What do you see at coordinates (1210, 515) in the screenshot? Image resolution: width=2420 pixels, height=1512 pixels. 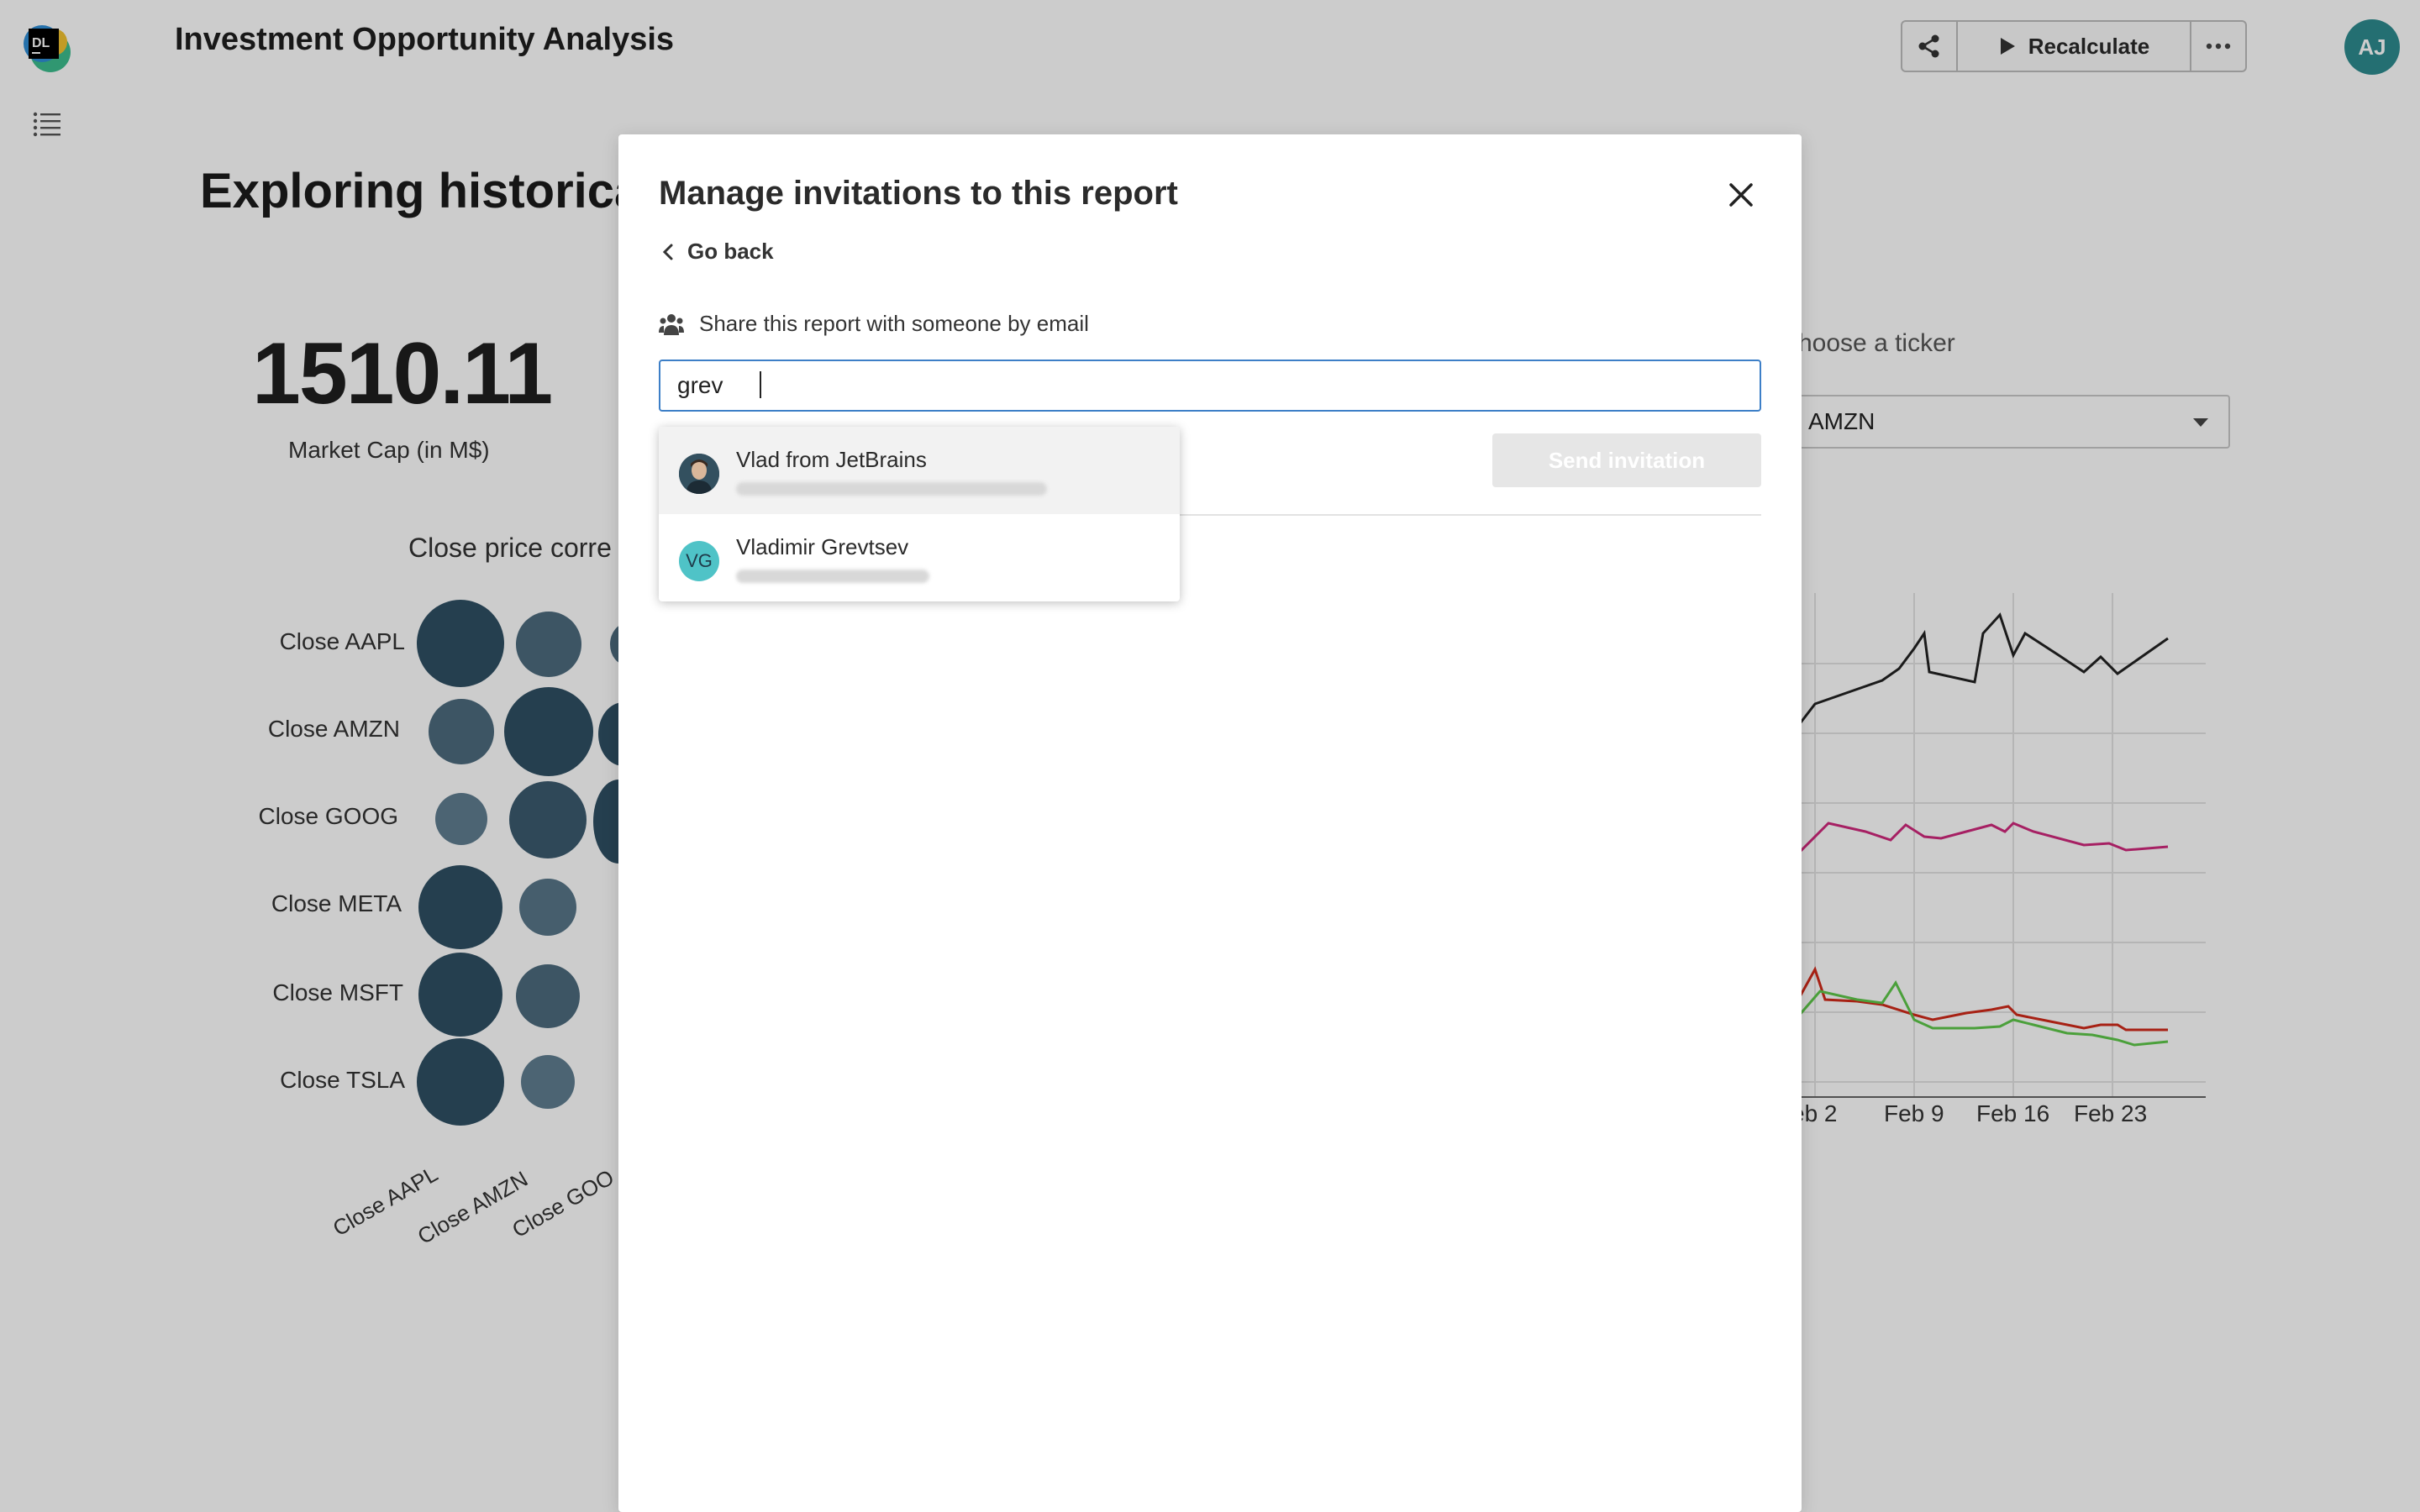 I see `divider` at bounding box center [1210, 515].